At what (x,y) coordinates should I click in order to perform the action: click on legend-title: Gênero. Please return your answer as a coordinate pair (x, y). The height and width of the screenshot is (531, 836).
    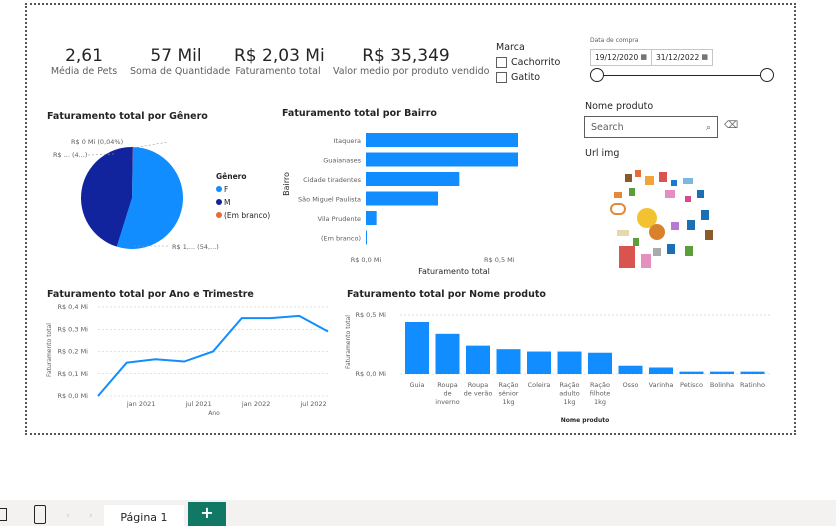
    Looking at the image, I should click on (231, 176).